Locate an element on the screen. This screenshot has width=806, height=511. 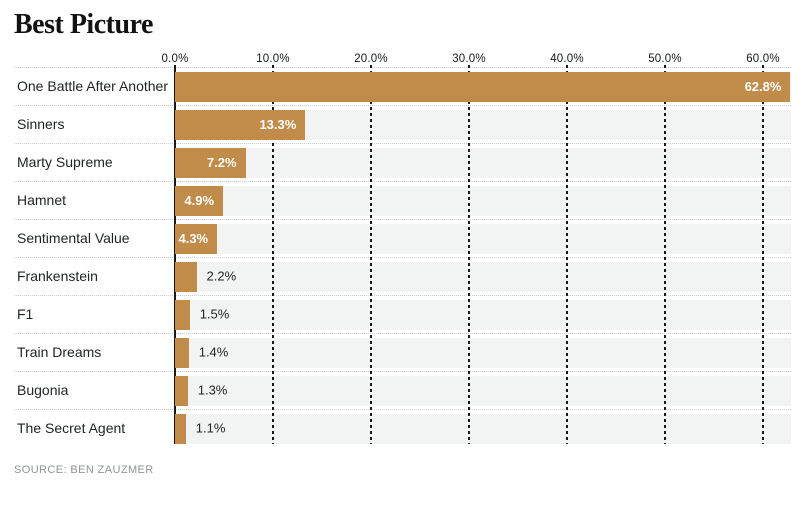
value-label: 1.4% is located at coordinates (213, 352).